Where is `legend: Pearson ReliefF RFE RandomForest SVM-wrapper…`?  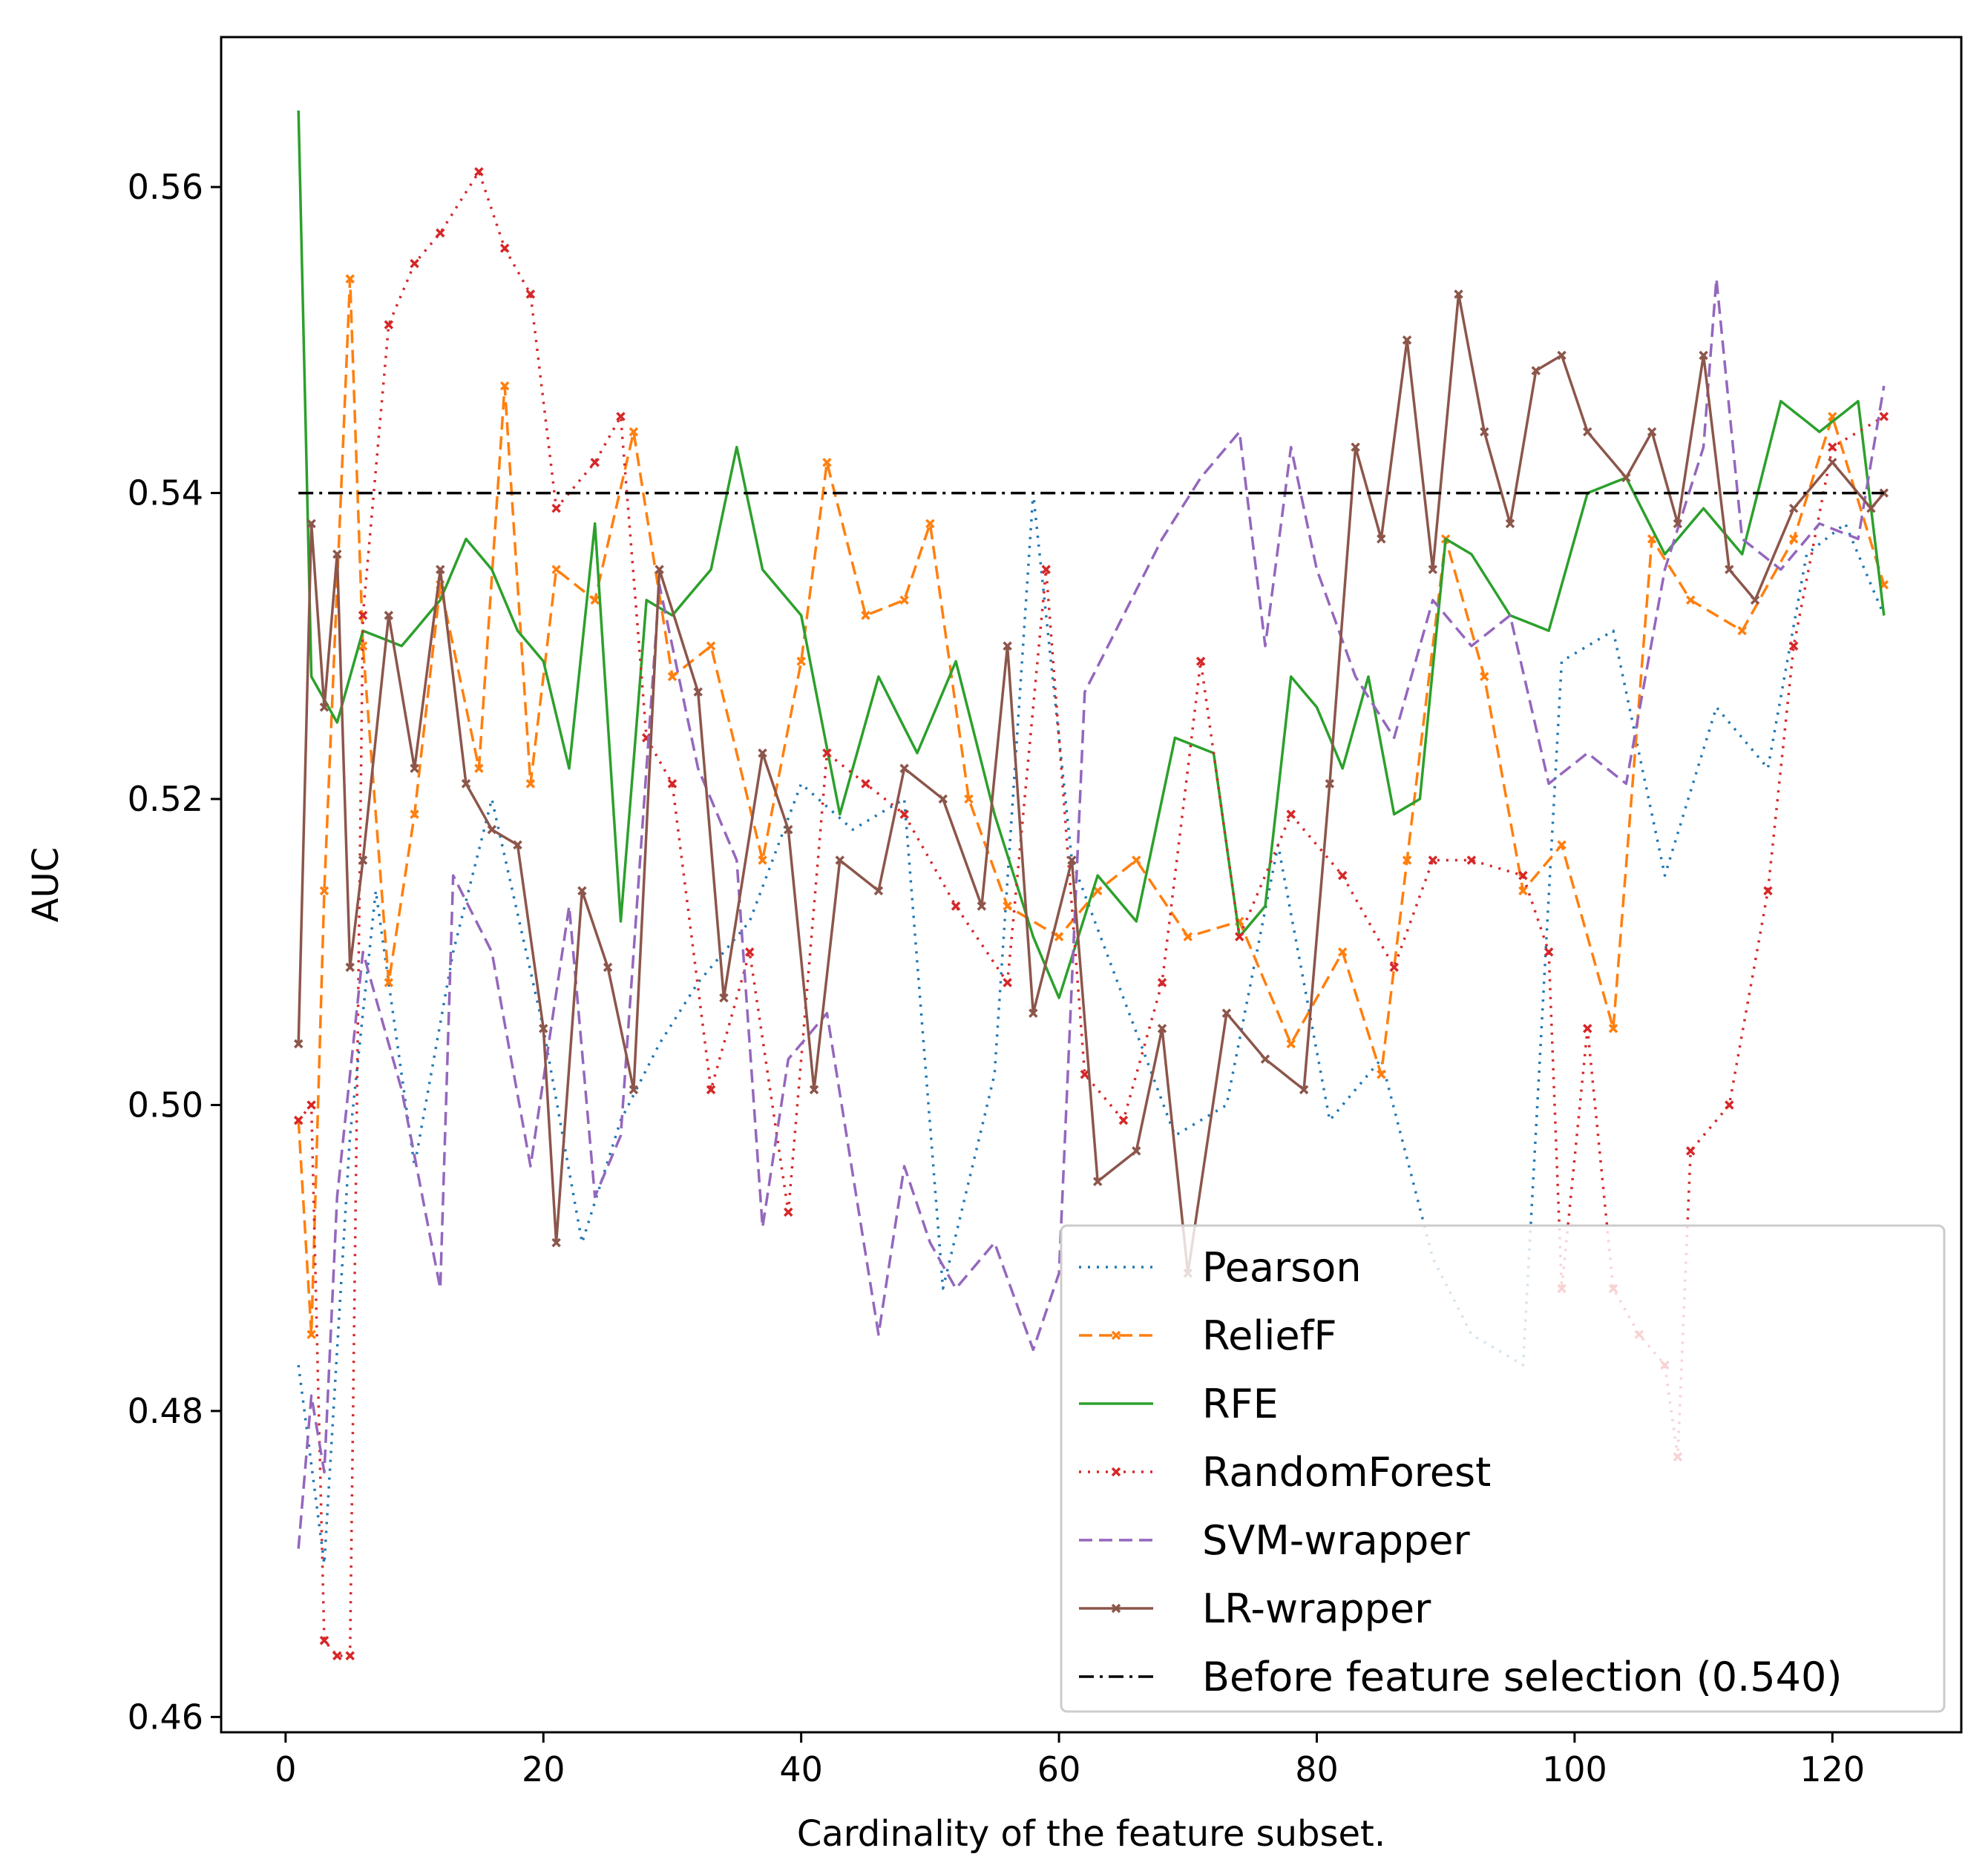
legend: Pearson ReliefF RFE RandomForest SVM-wrapper… is located at coordinates (1503, 1468).